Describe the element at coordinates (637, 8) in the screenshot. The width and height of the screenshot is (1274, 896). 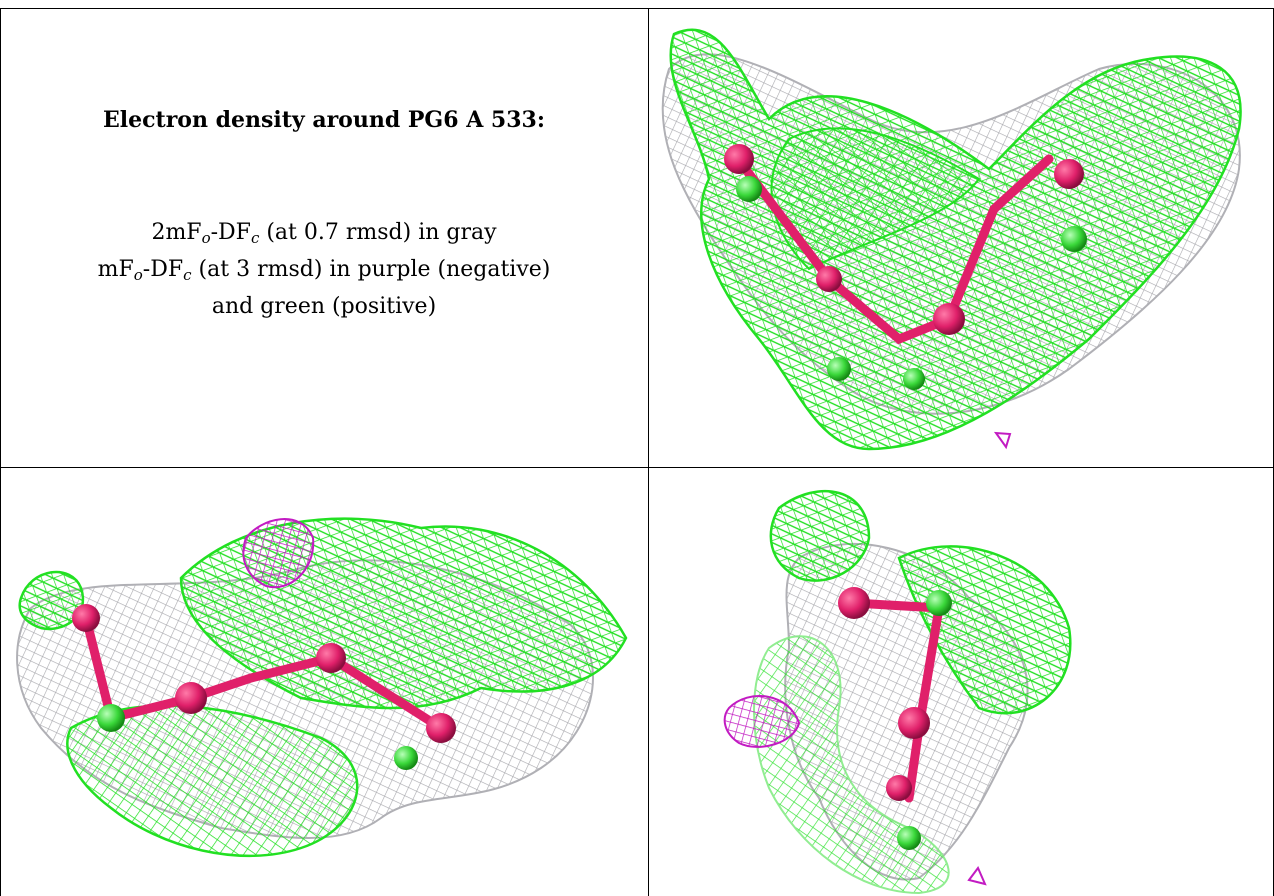
I see `border-top` at that location.